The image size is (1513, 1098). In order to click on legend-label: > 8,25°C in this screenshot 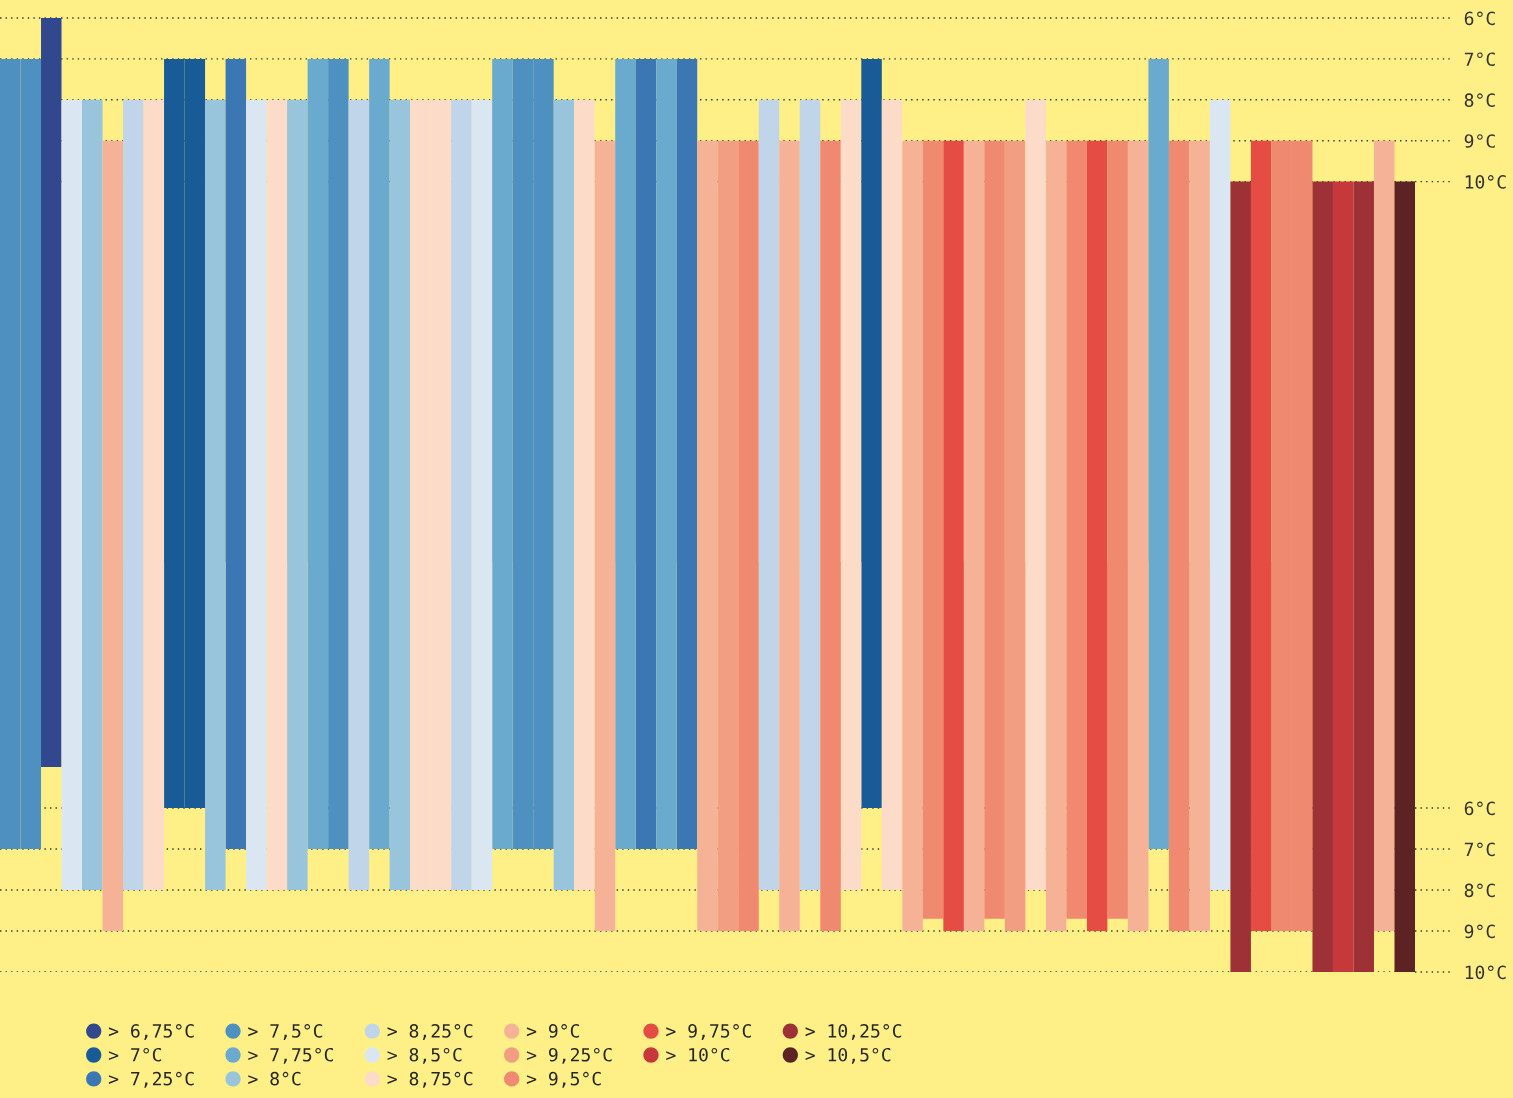, I will do `click(430, 1032)`.